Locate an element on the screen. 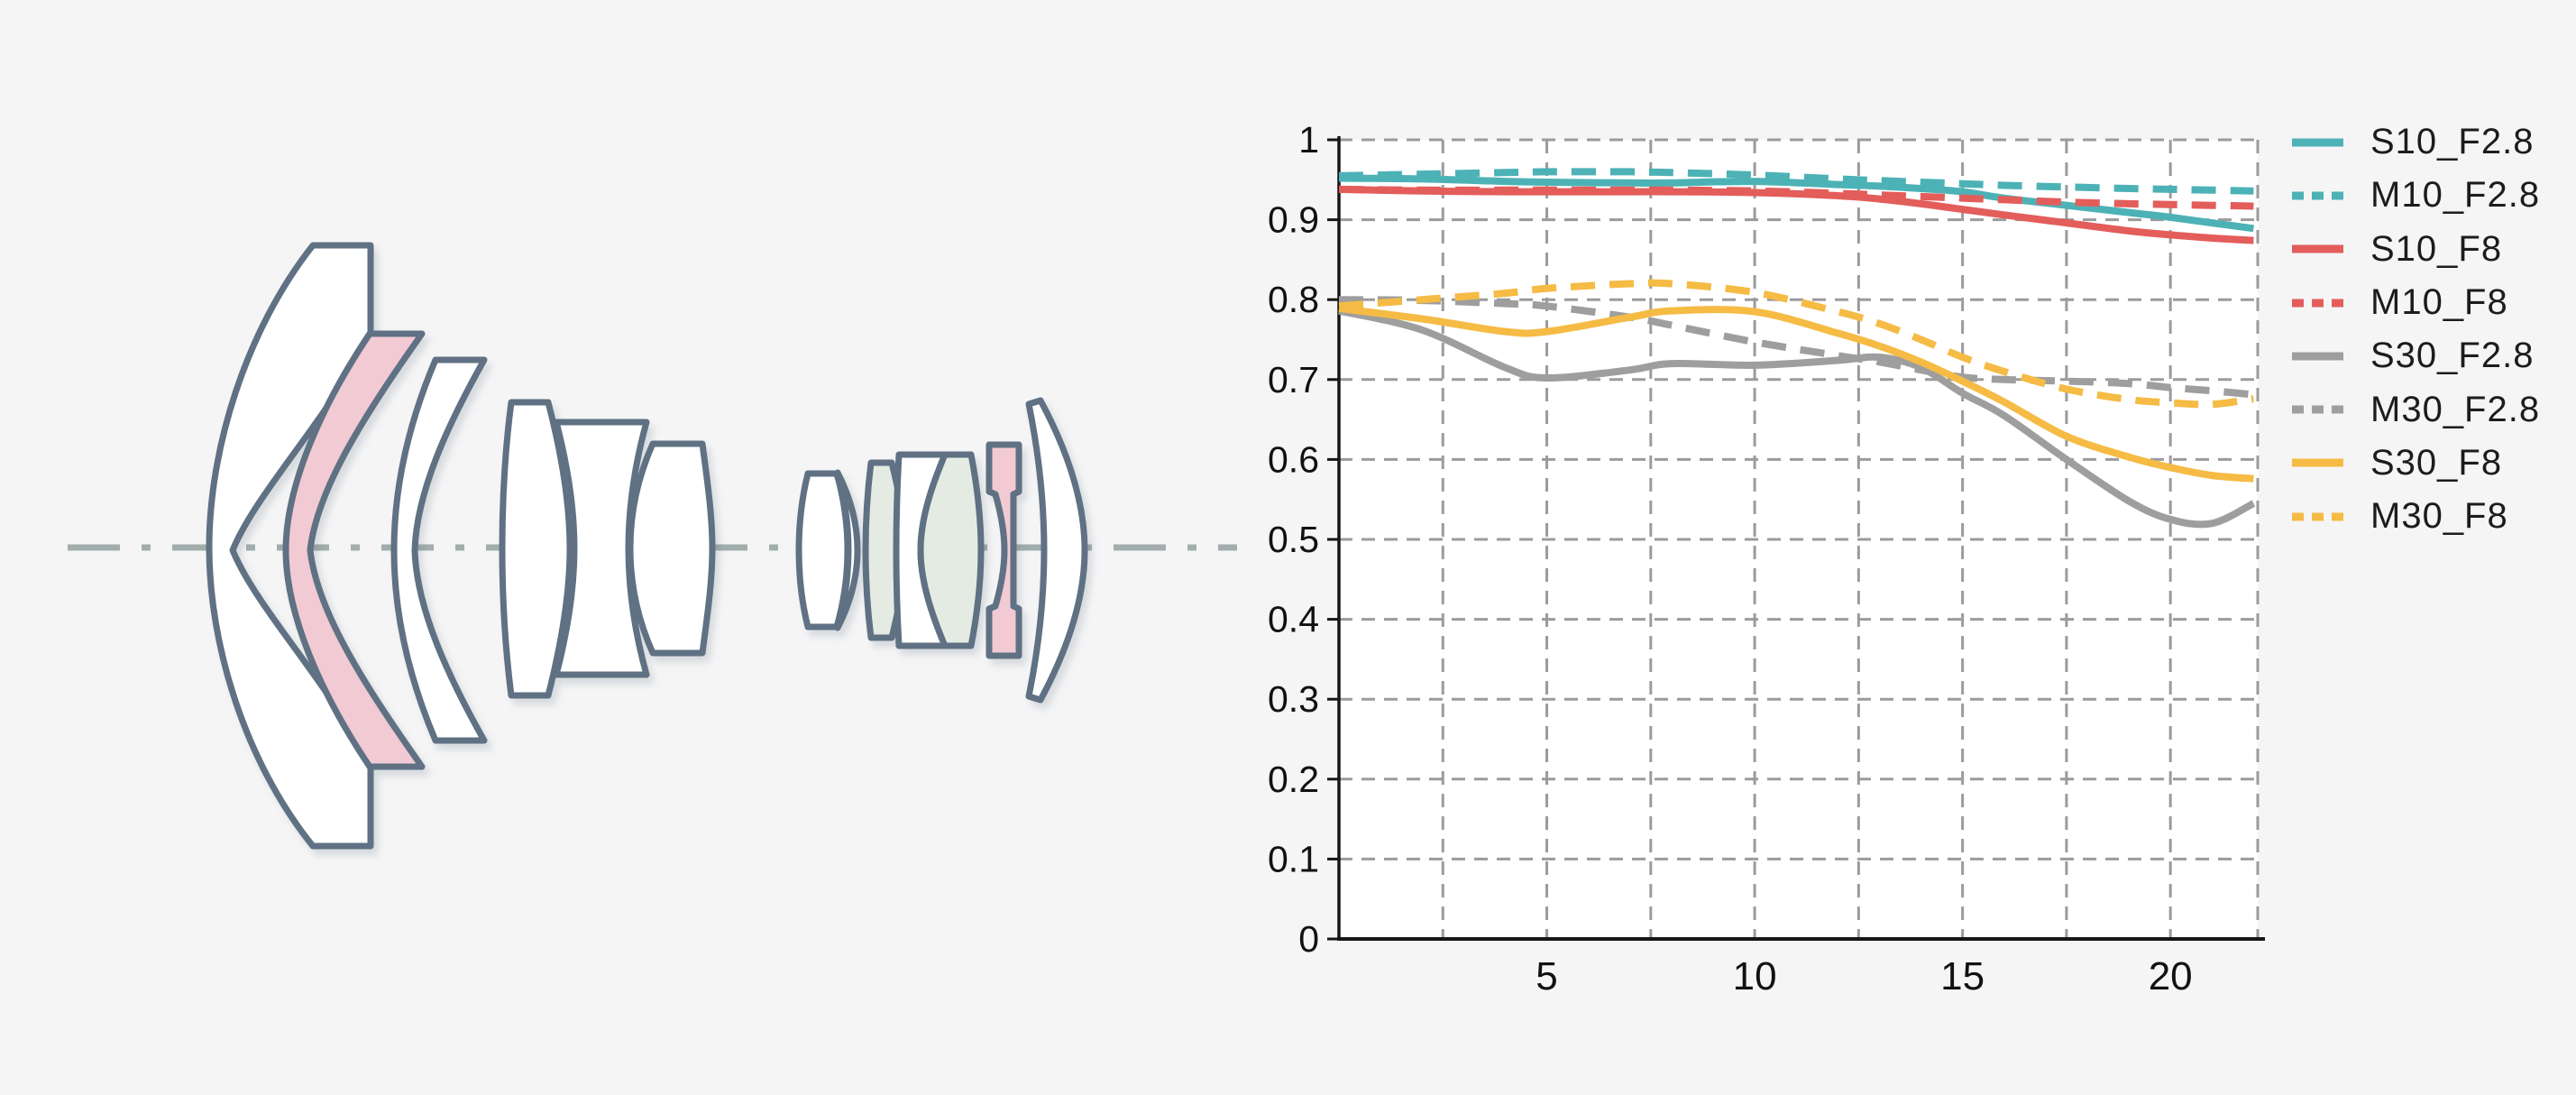 This screenshot has width=2576, height=1095. legend-row-S10_F2.8: S10_F2.8 is located at coordinates (2415, 142).